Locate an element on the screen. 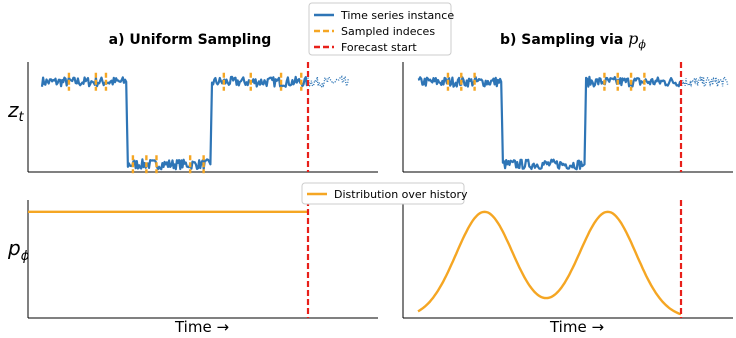 The width and height of the screenshot is (736, 338). ylabel-p-phi: pϕ is located at coordinates (18, 250).